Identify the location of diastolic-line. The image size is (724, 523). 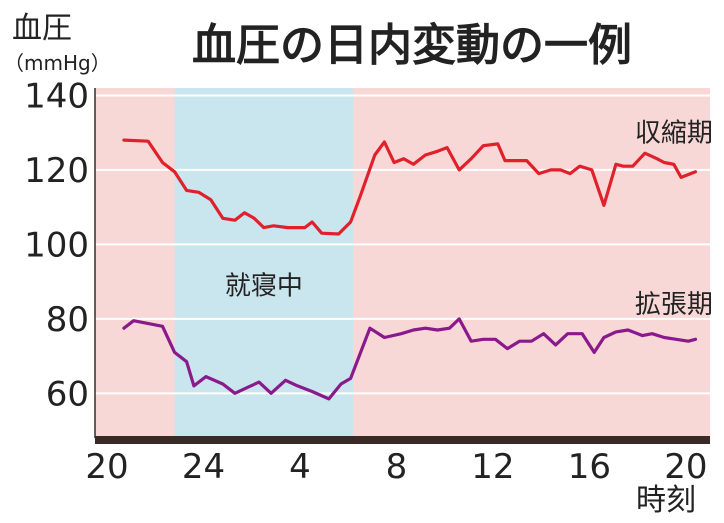
(410, 359).